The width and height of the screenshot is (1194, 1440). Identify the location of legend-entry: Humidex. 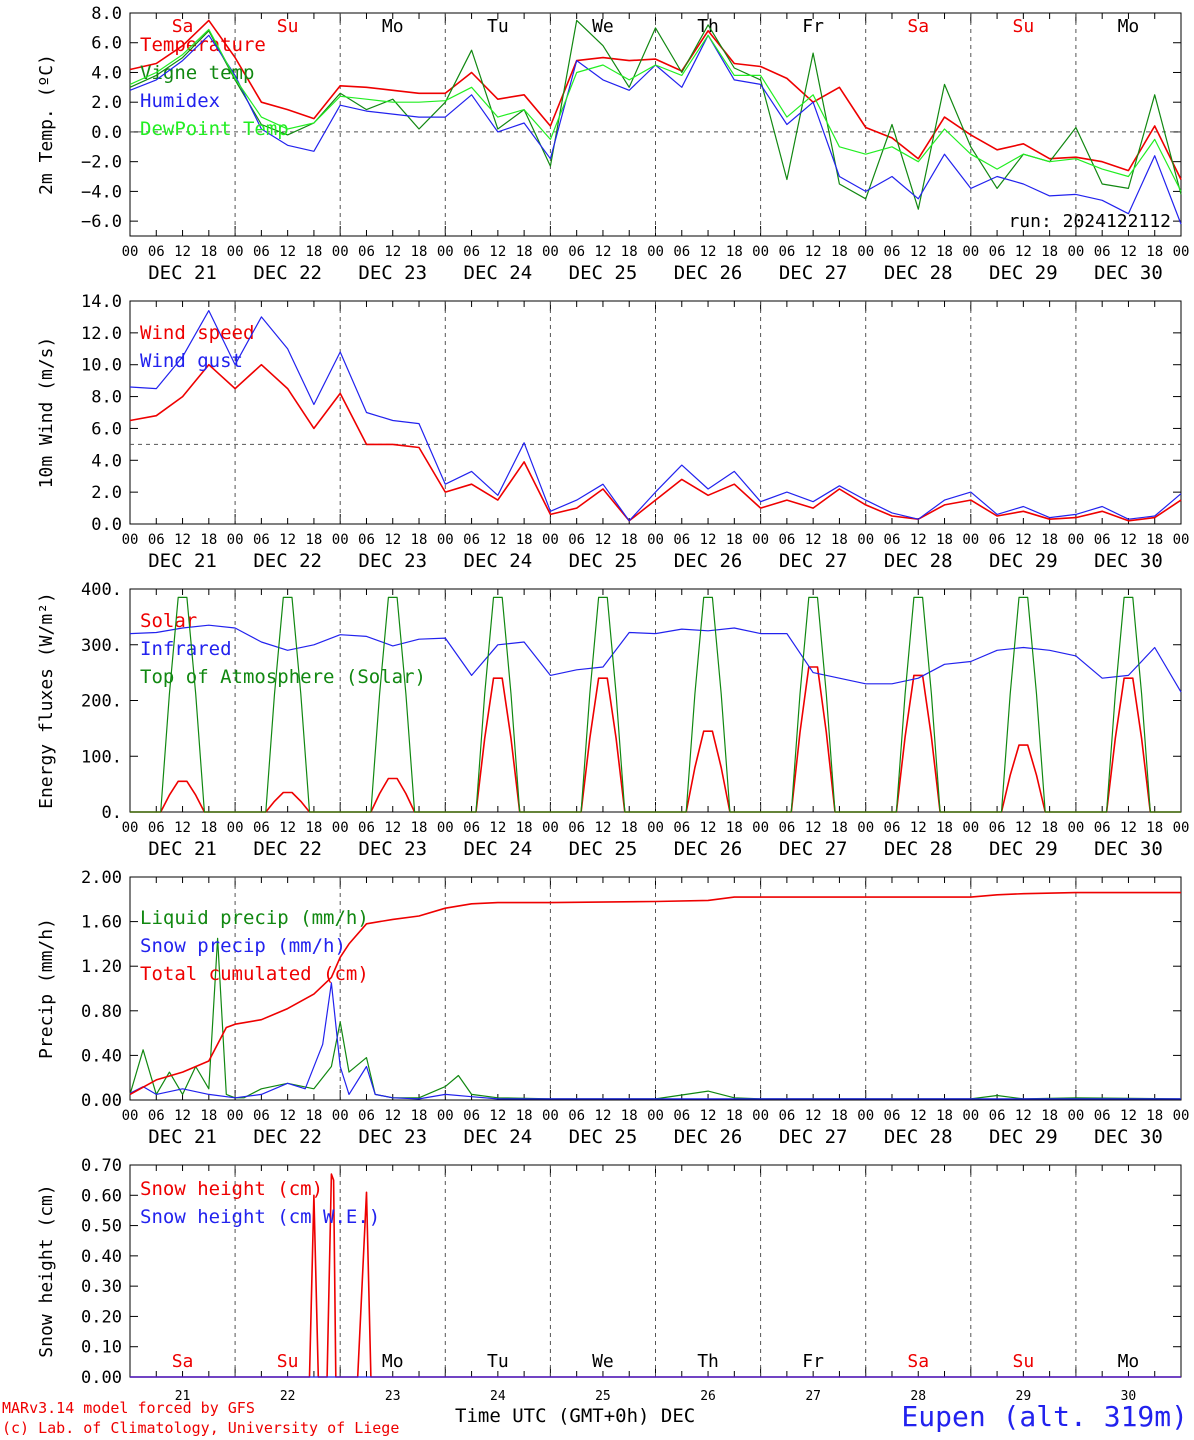
(180, 101).